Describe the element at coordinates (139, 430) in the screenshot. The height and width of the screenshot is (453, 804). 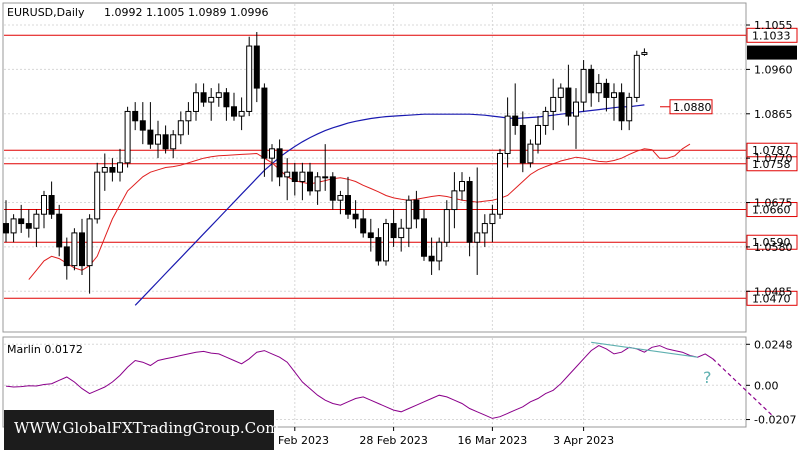
I see `watermark-box` at that location.